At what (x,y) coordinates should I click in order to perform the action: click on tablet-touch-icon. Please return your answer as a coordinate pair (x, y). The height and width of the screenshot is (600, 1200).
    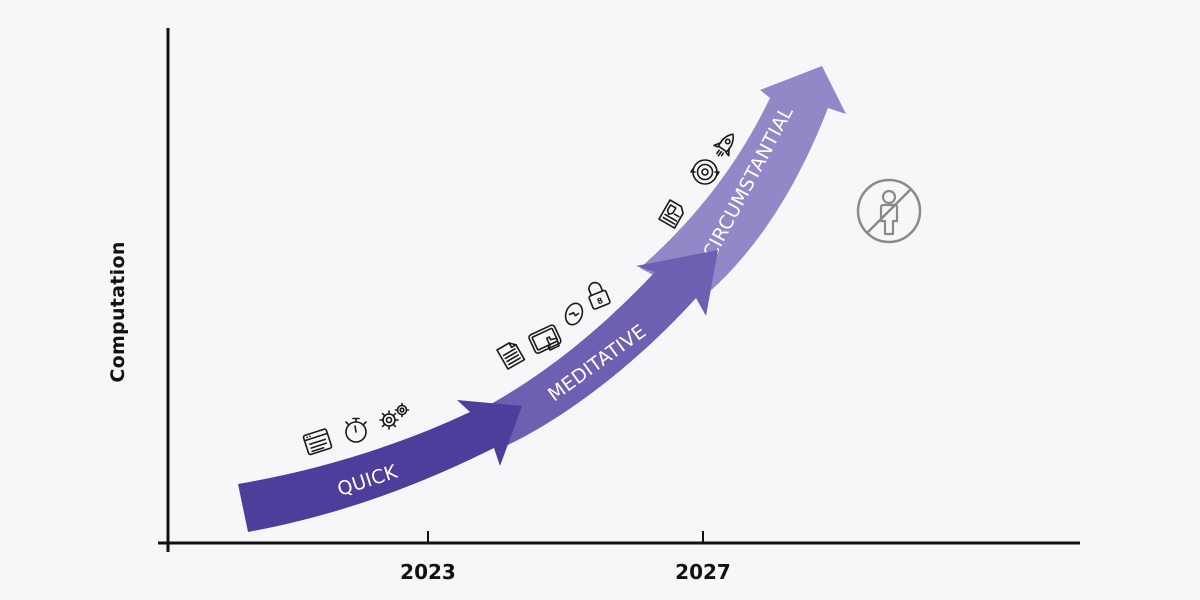
    Looking at the image, I should click on (545, 339).